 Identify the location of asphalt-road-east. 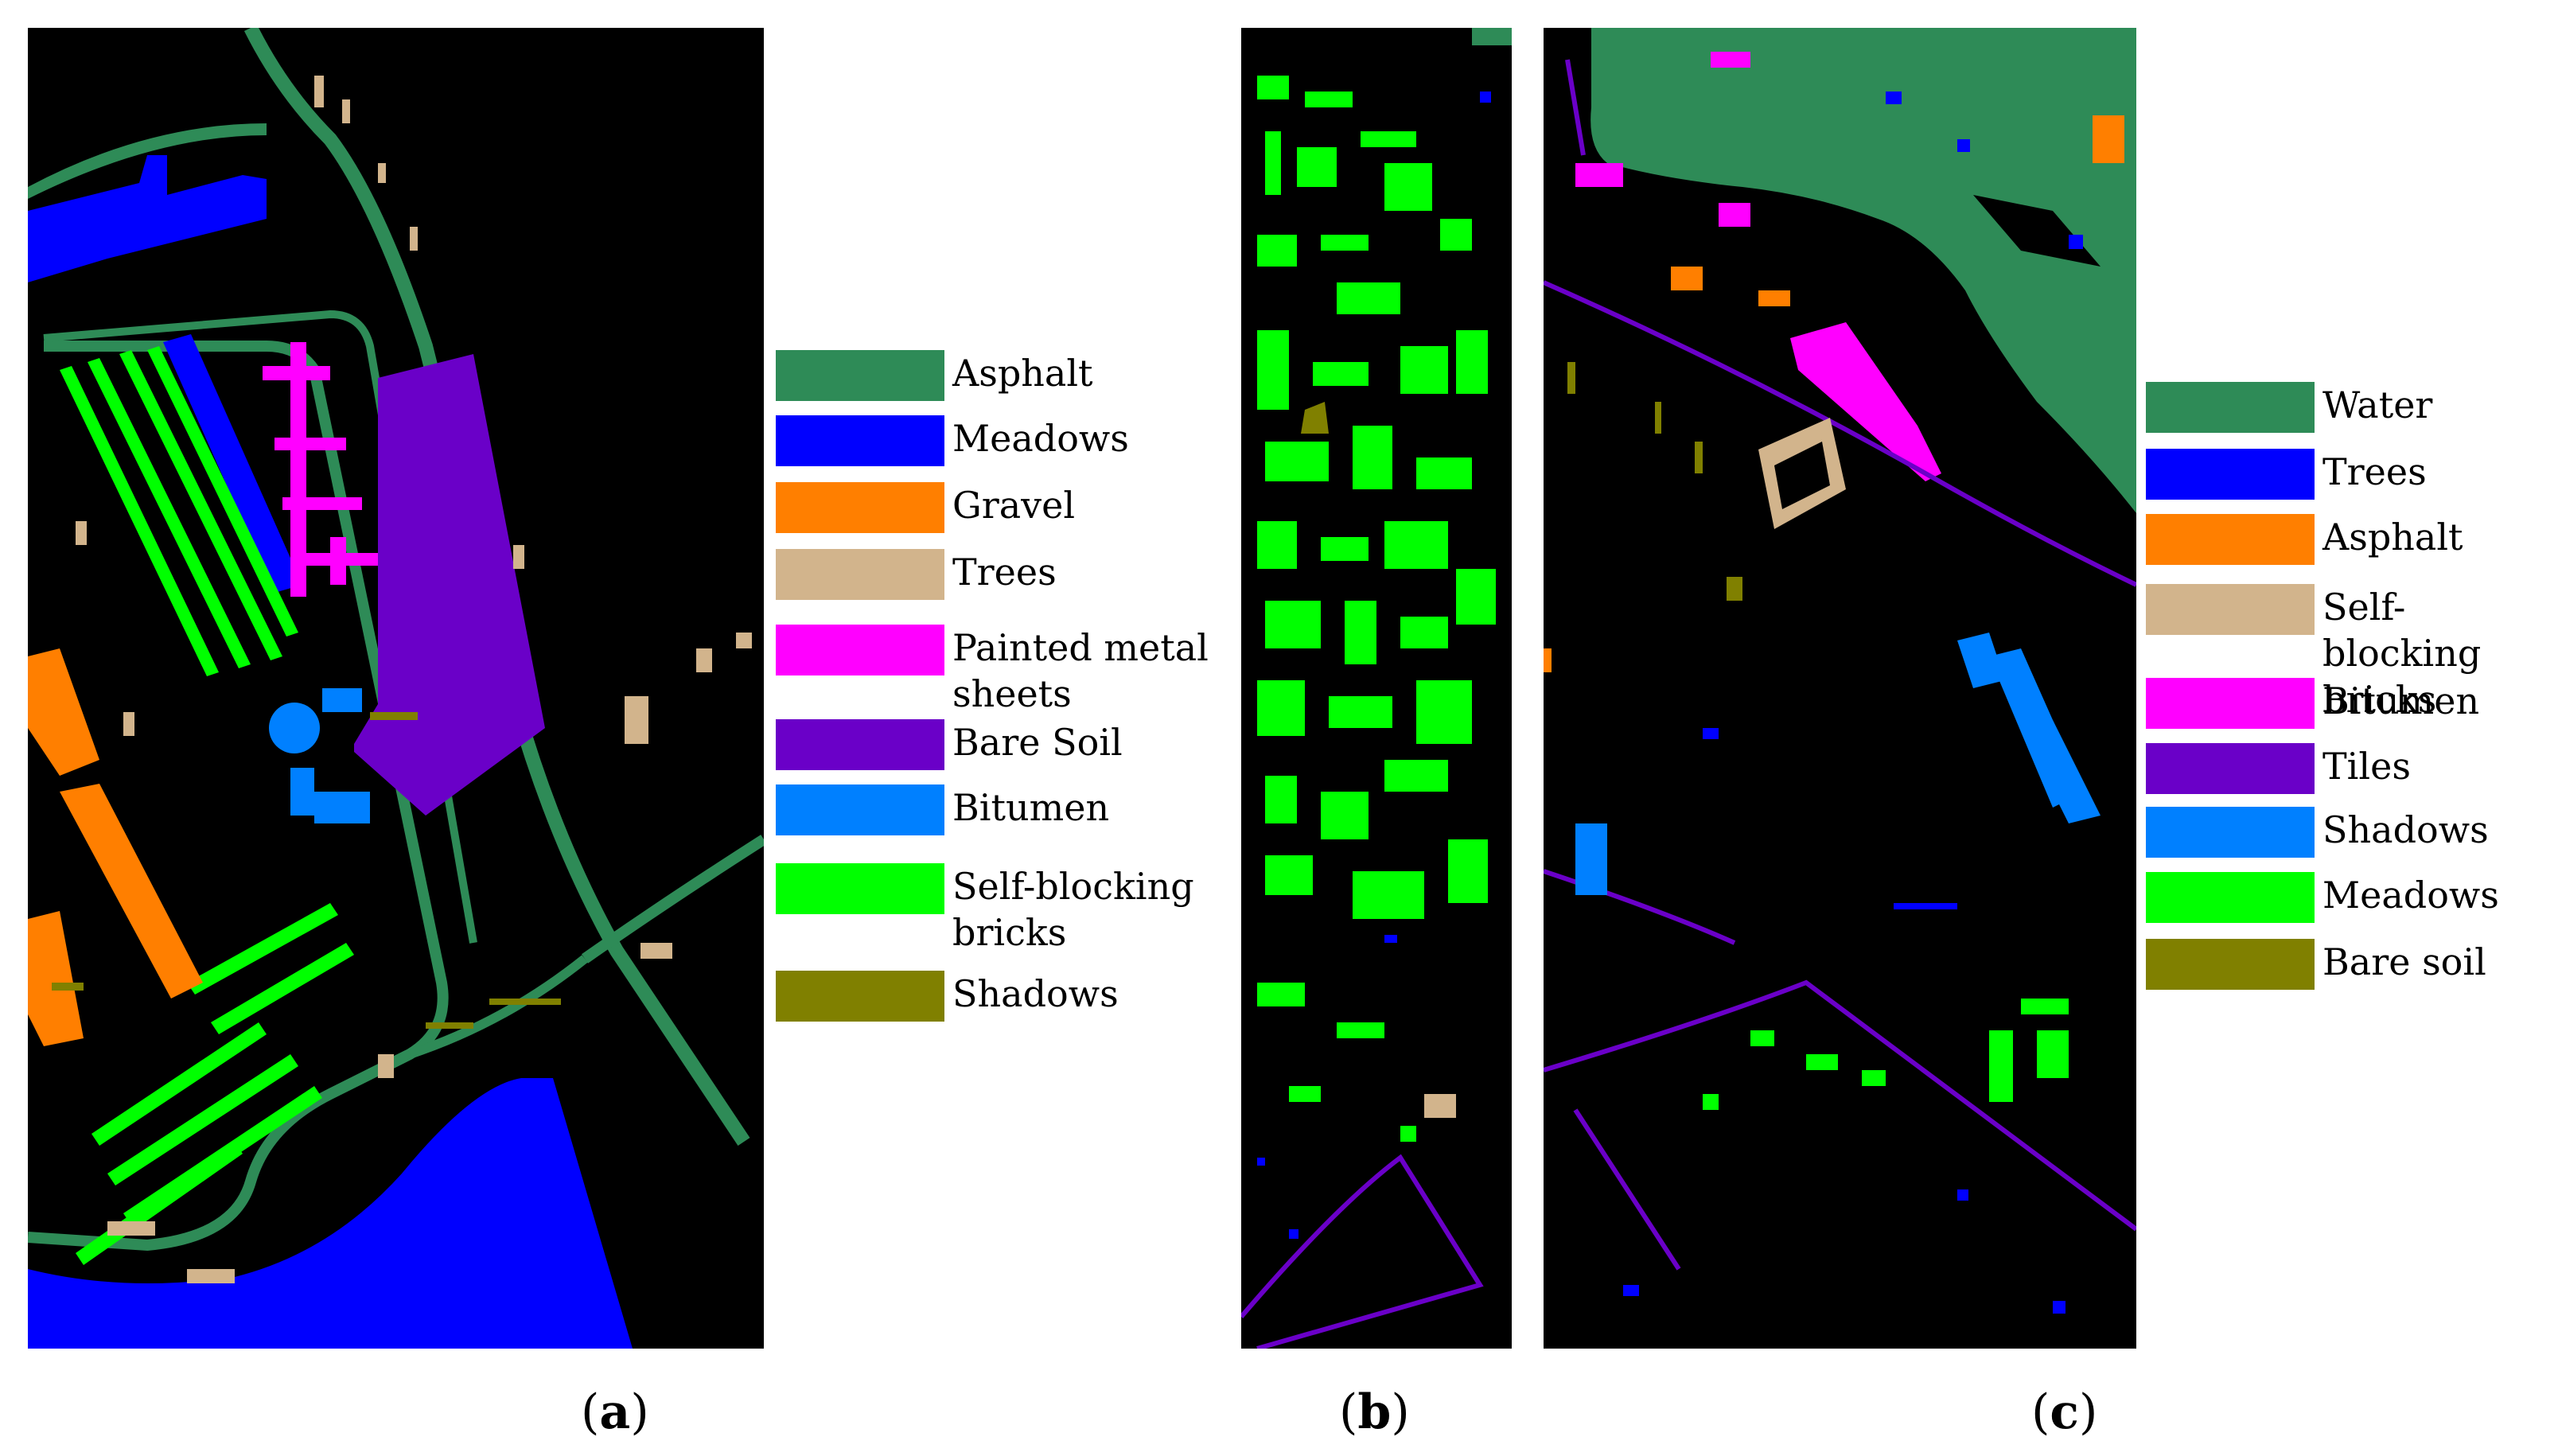
(673, 899).